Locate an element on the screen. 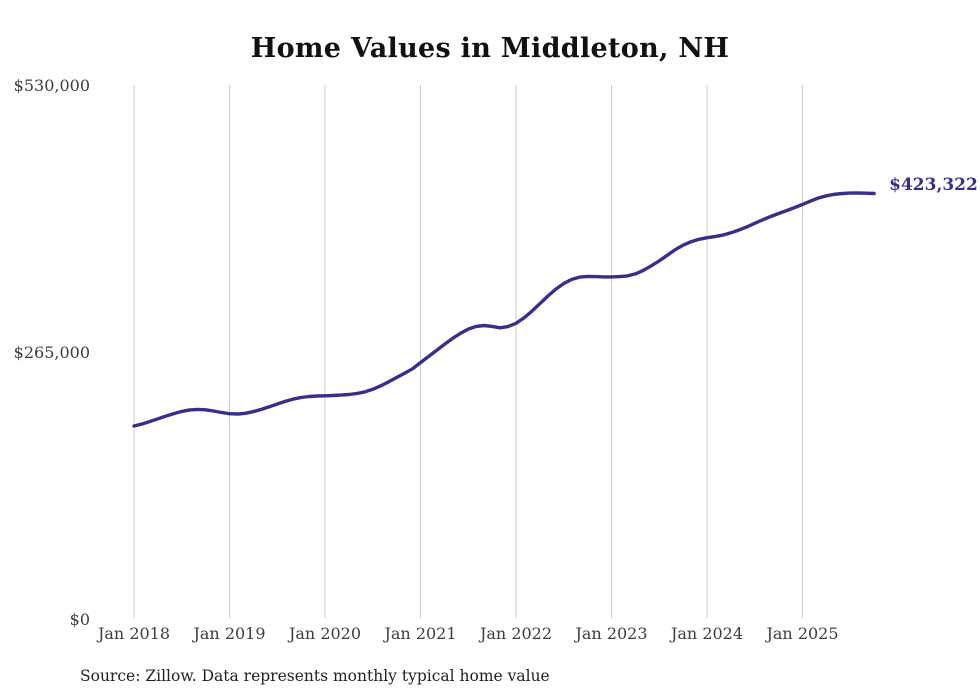 This screenshot has height=699, width=980. x-axis-tick-jan-2023: Jan 2023 is located at coordinates (611, 633).